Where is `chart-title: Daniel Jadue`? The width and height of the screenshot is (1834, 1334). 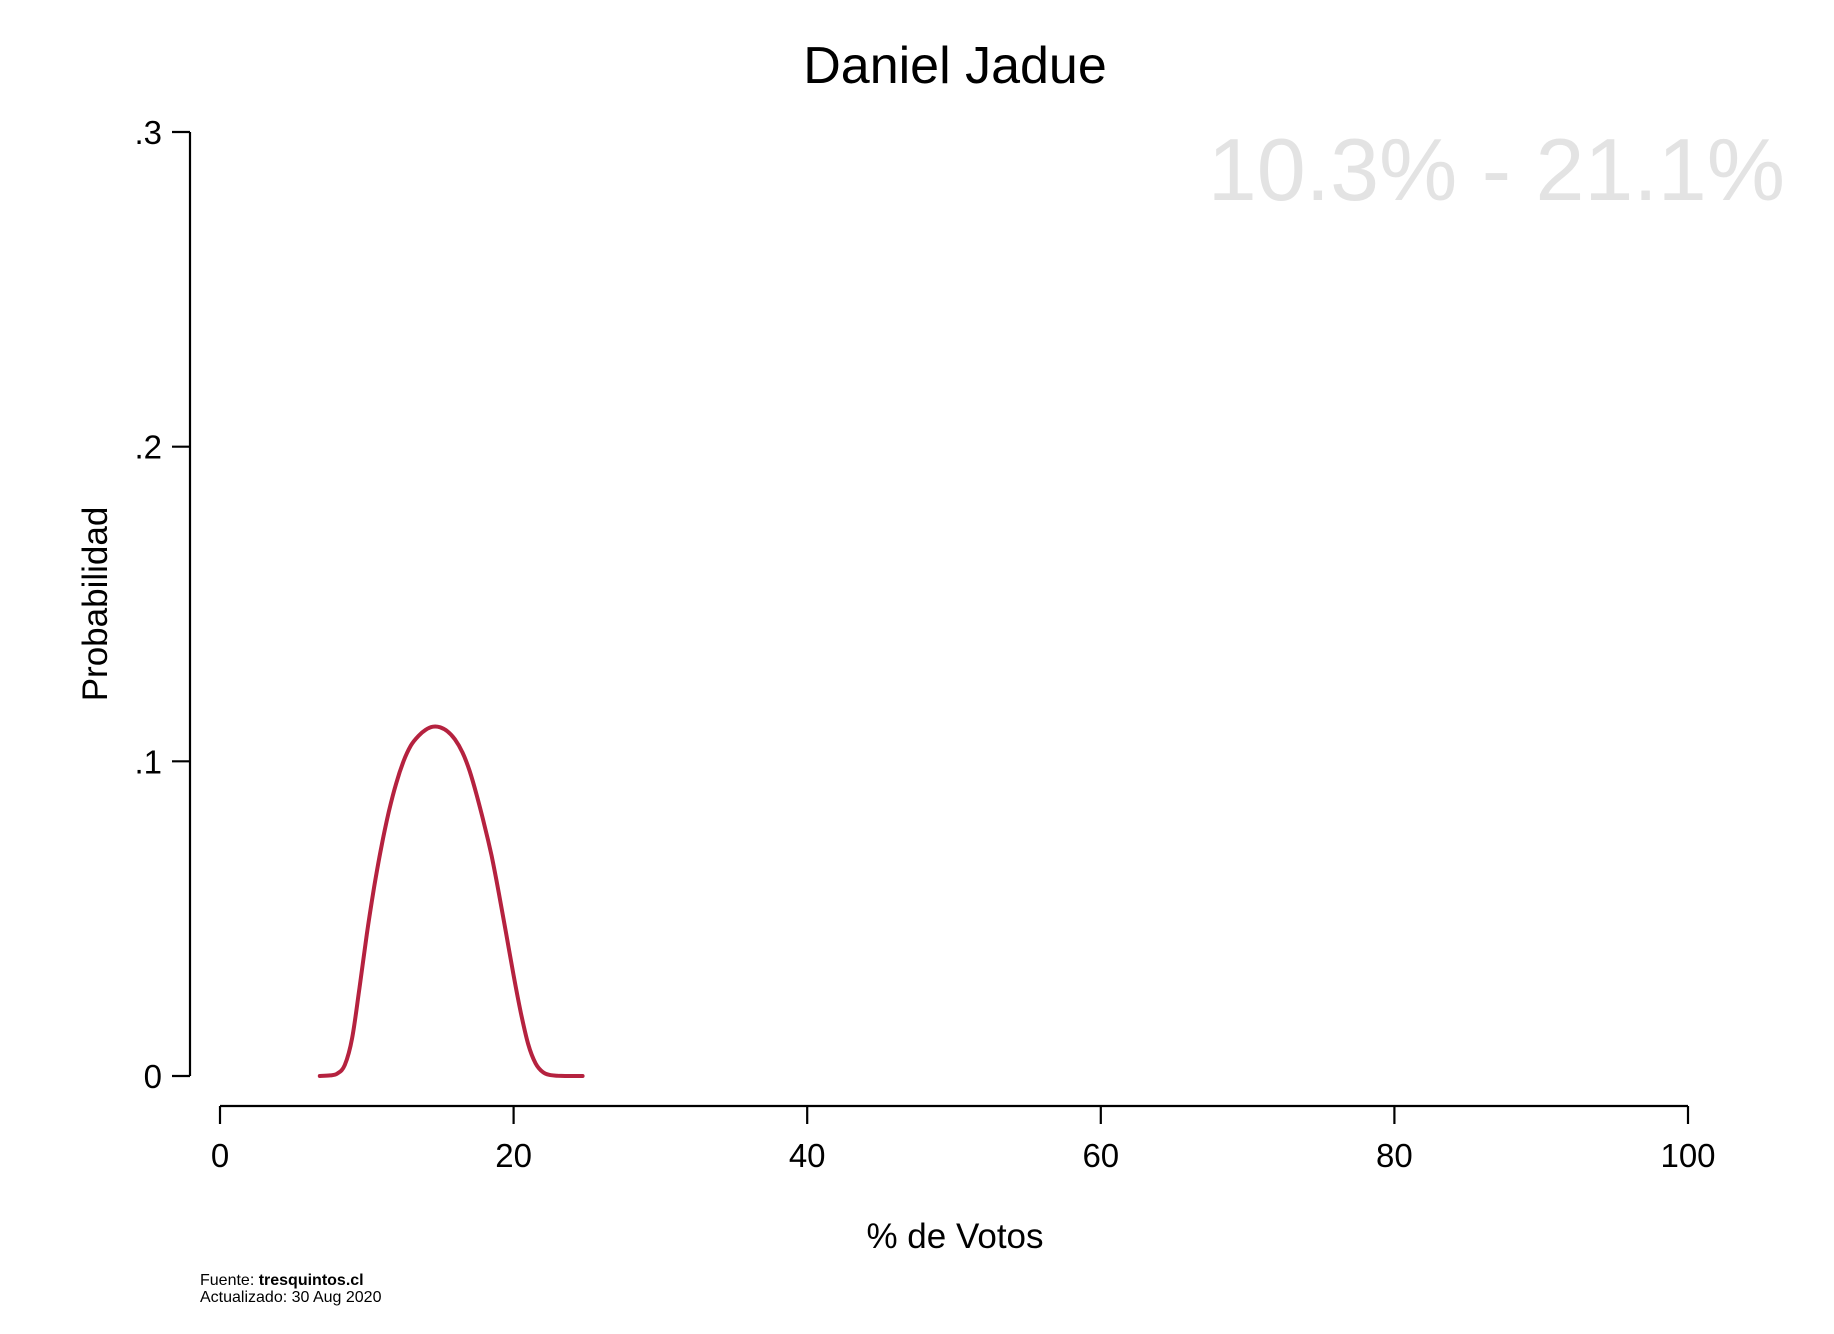
chart-title: Daniel Jadue is located at coordinates (955, 66).